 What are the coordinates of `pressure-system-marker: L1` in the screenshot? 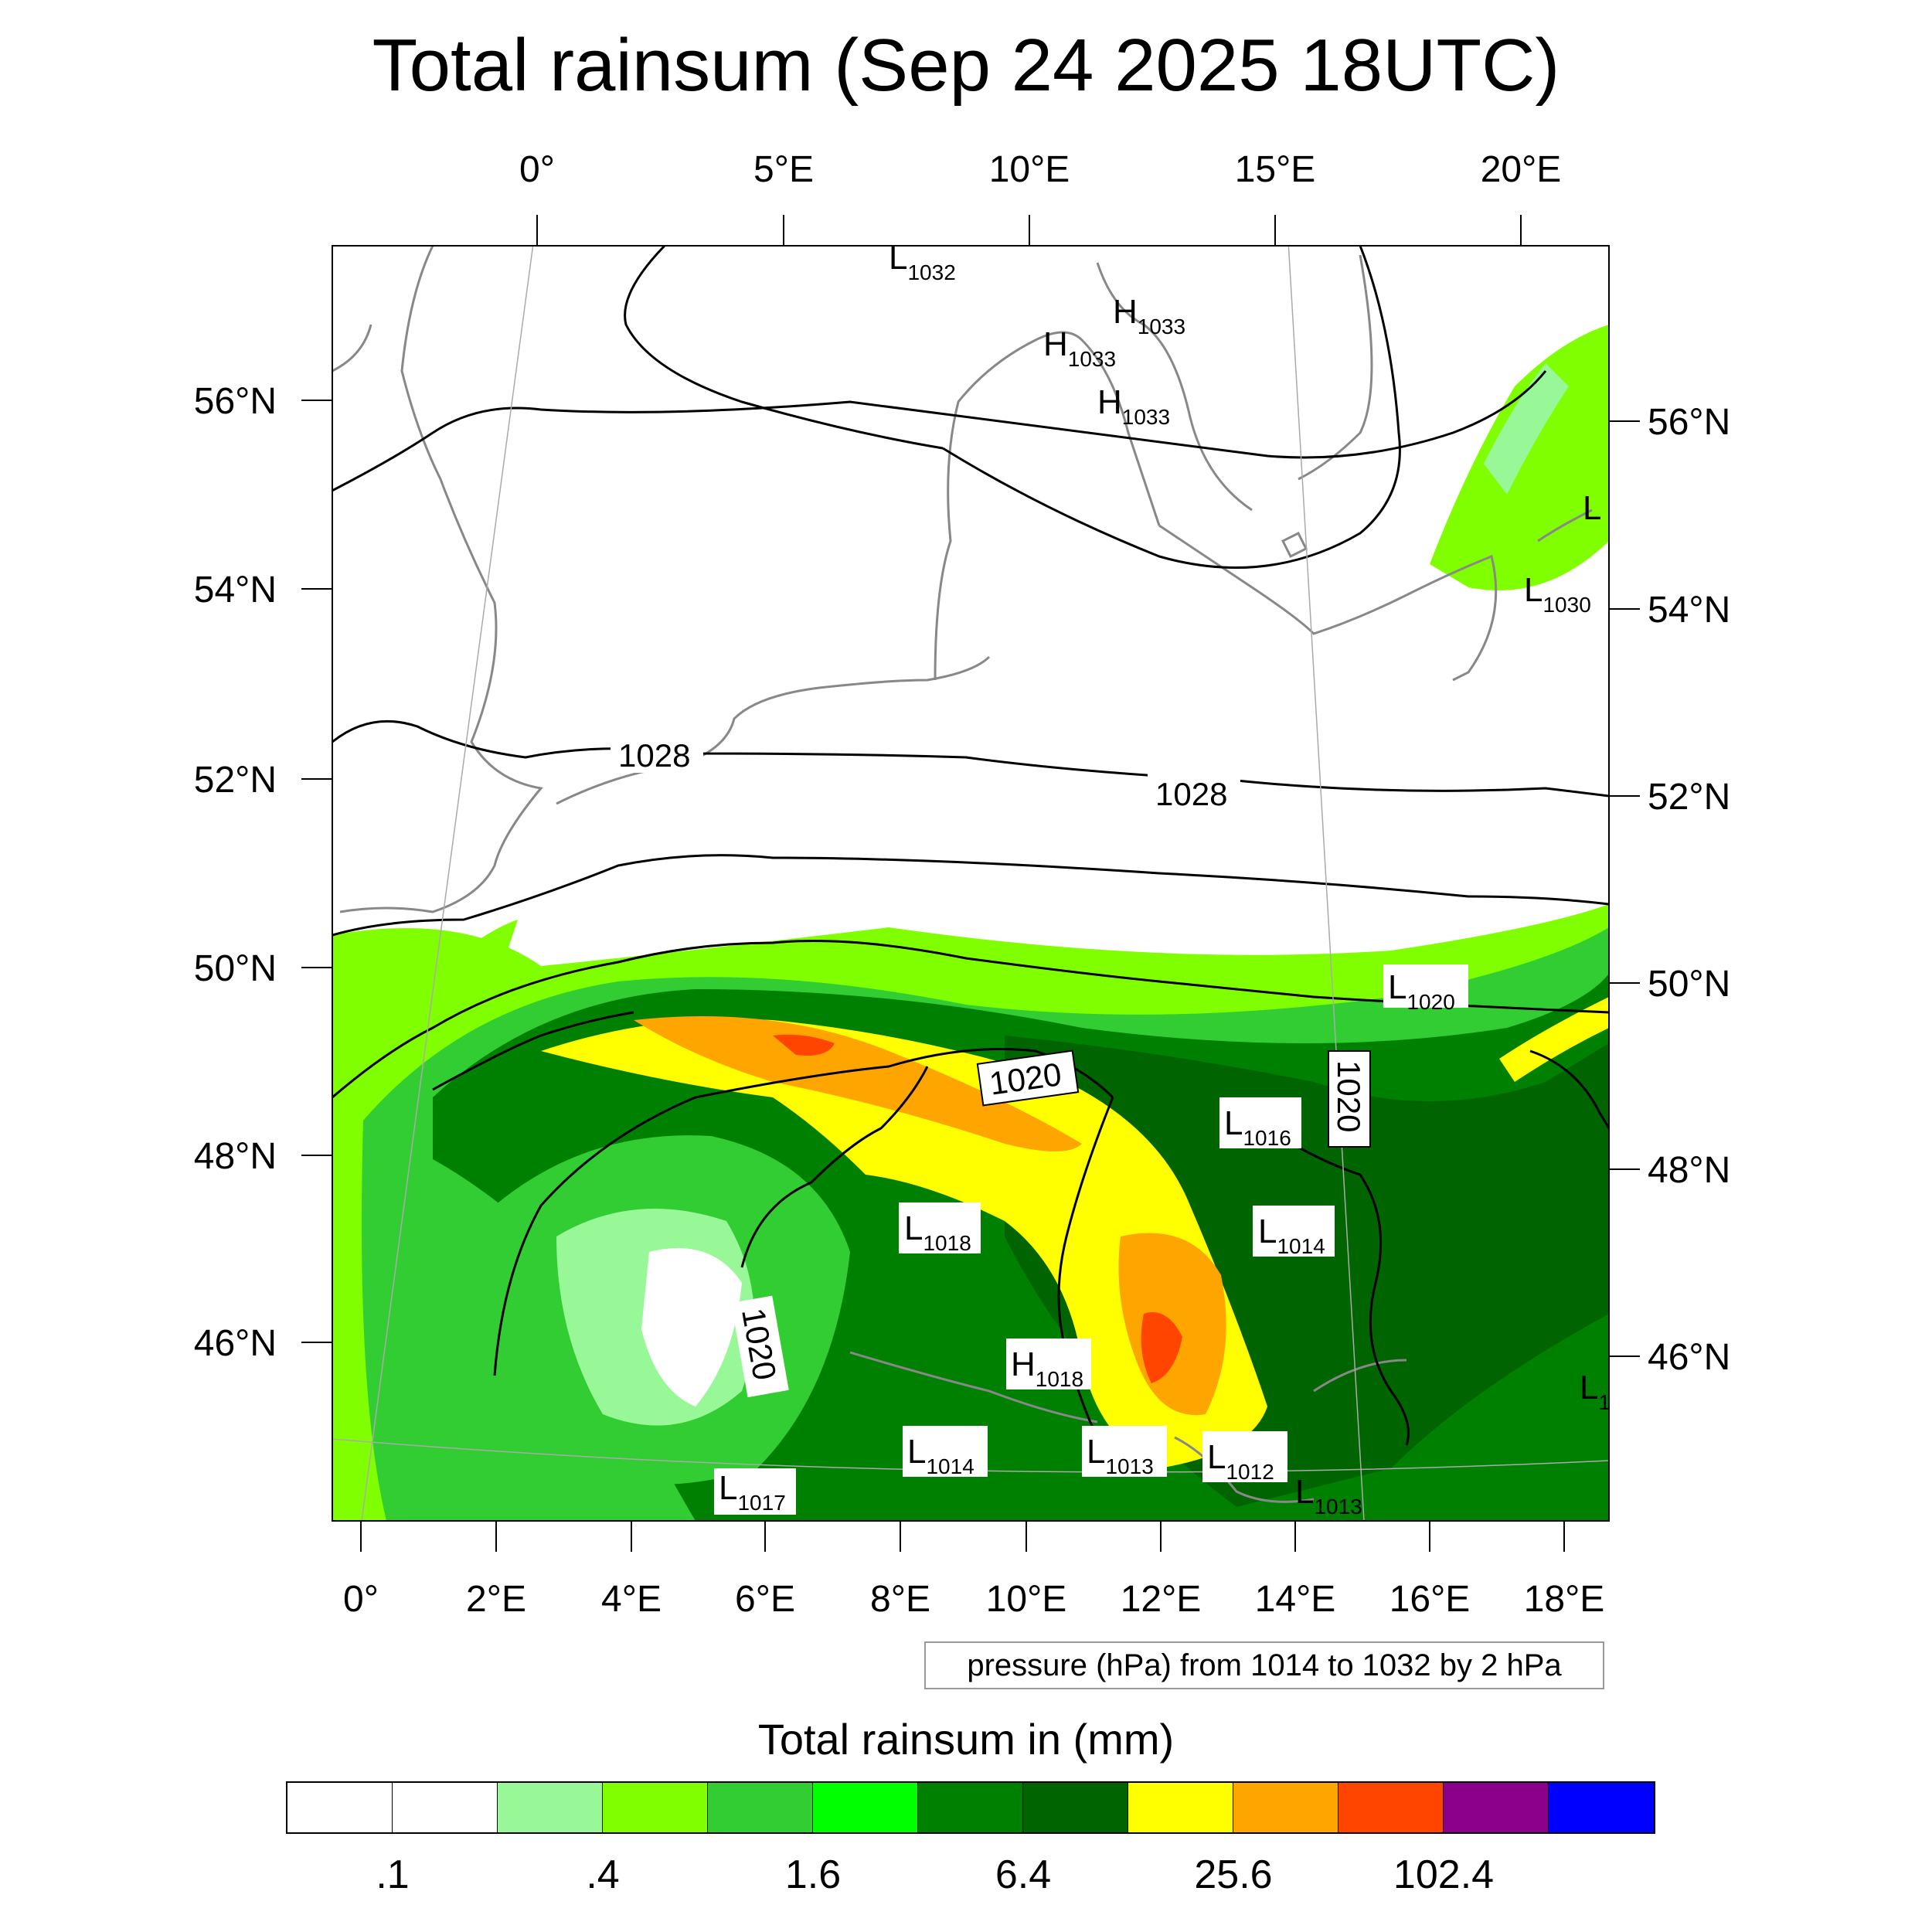 It's located at (1596, 1391).